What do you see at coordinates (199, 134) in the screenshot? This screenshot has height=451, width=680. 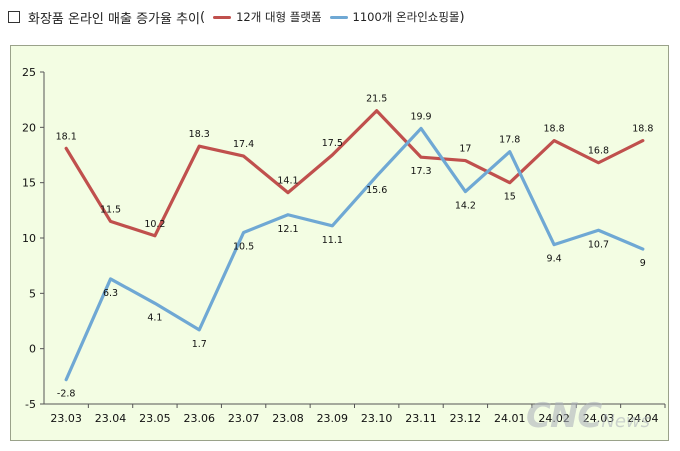 I see `data-label-a: 18.3` at bounding box center [199, 134].